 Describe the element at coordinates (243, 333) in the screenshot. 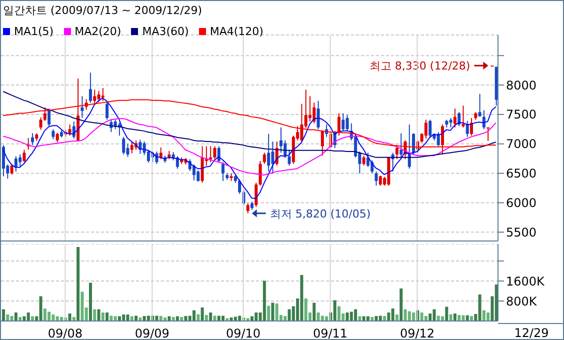

I see `x-tick-label: 09/10` at that location.